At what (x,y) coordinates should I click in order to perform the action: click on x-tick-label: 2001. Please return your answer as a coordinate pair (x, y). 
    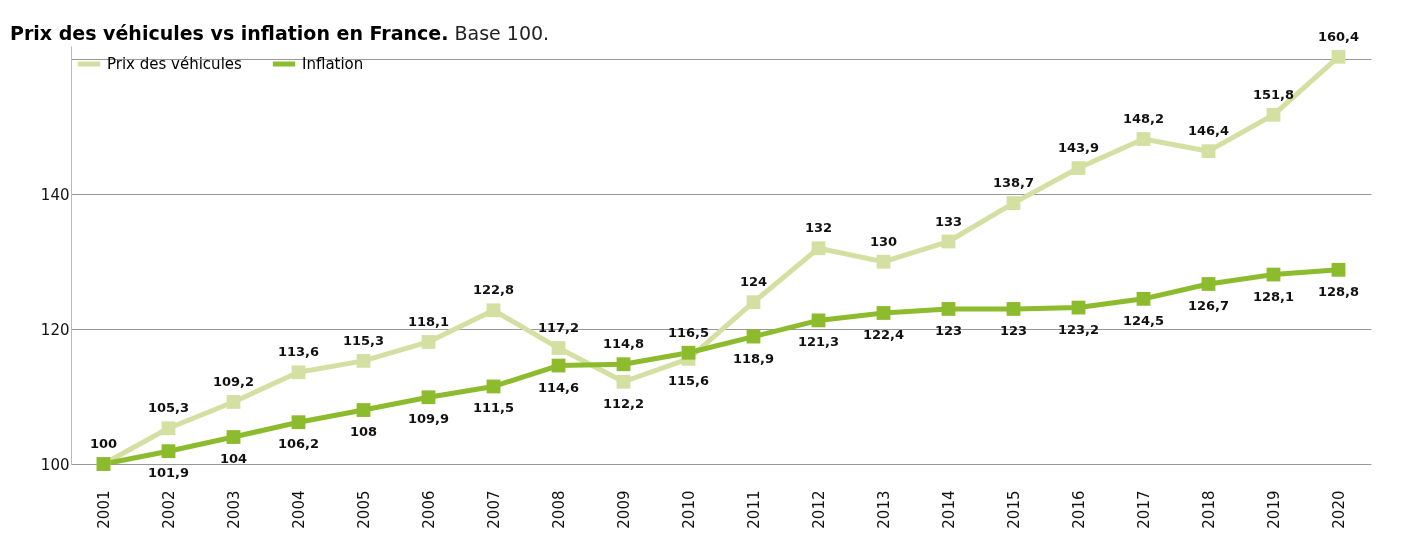
    Looking at the image, I should click on (104, 509).